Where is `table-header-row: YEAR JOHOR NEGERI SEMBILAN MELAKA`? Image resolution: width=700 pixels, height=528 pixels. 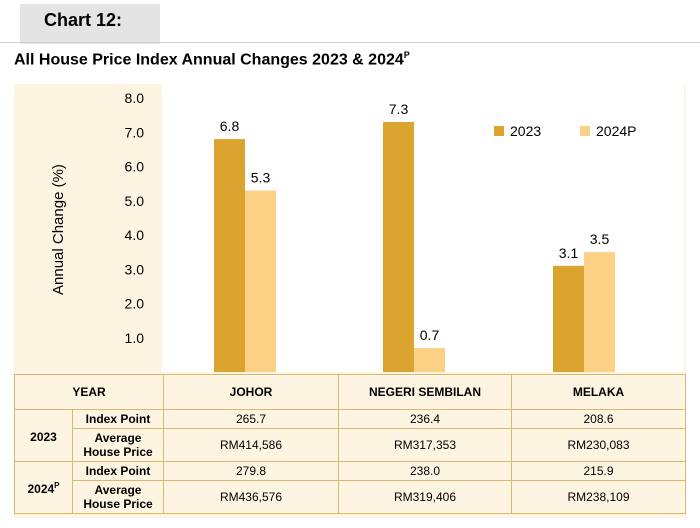
table-header-row: YEAR JOHOR NEGERI SEMBILAN MELAKA is located at coordinates (350, 392).